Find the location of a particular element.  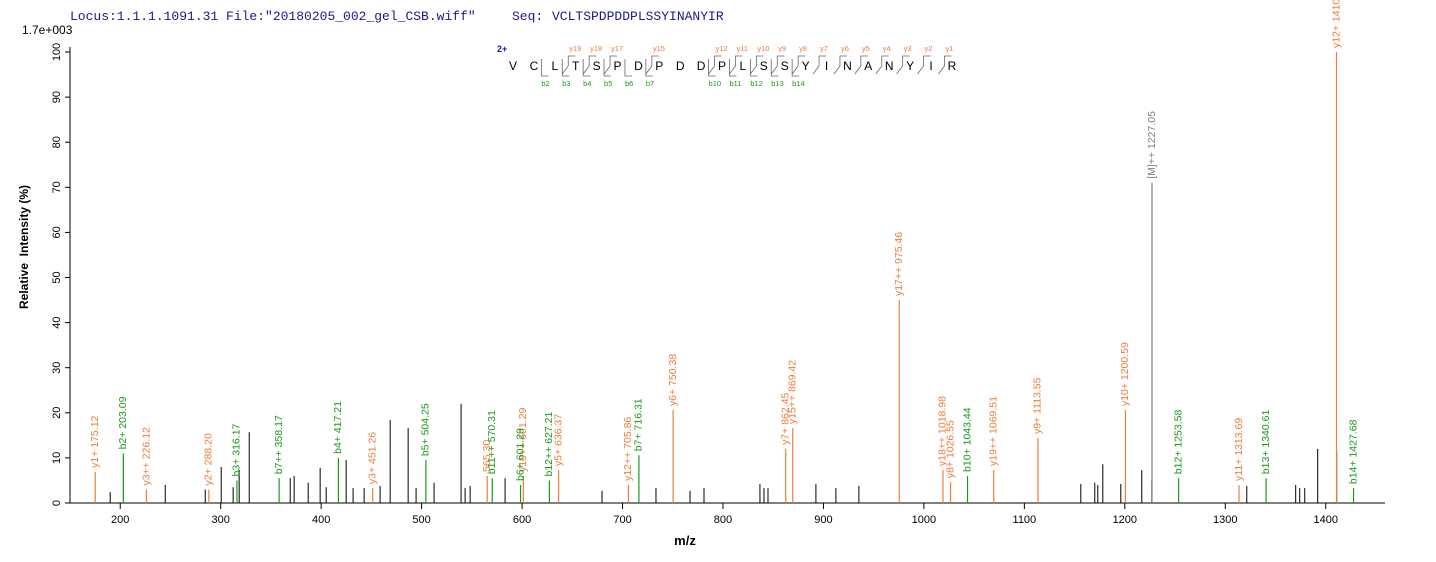

x-tick-label: 1300 is located at coordinates (1225, 520).